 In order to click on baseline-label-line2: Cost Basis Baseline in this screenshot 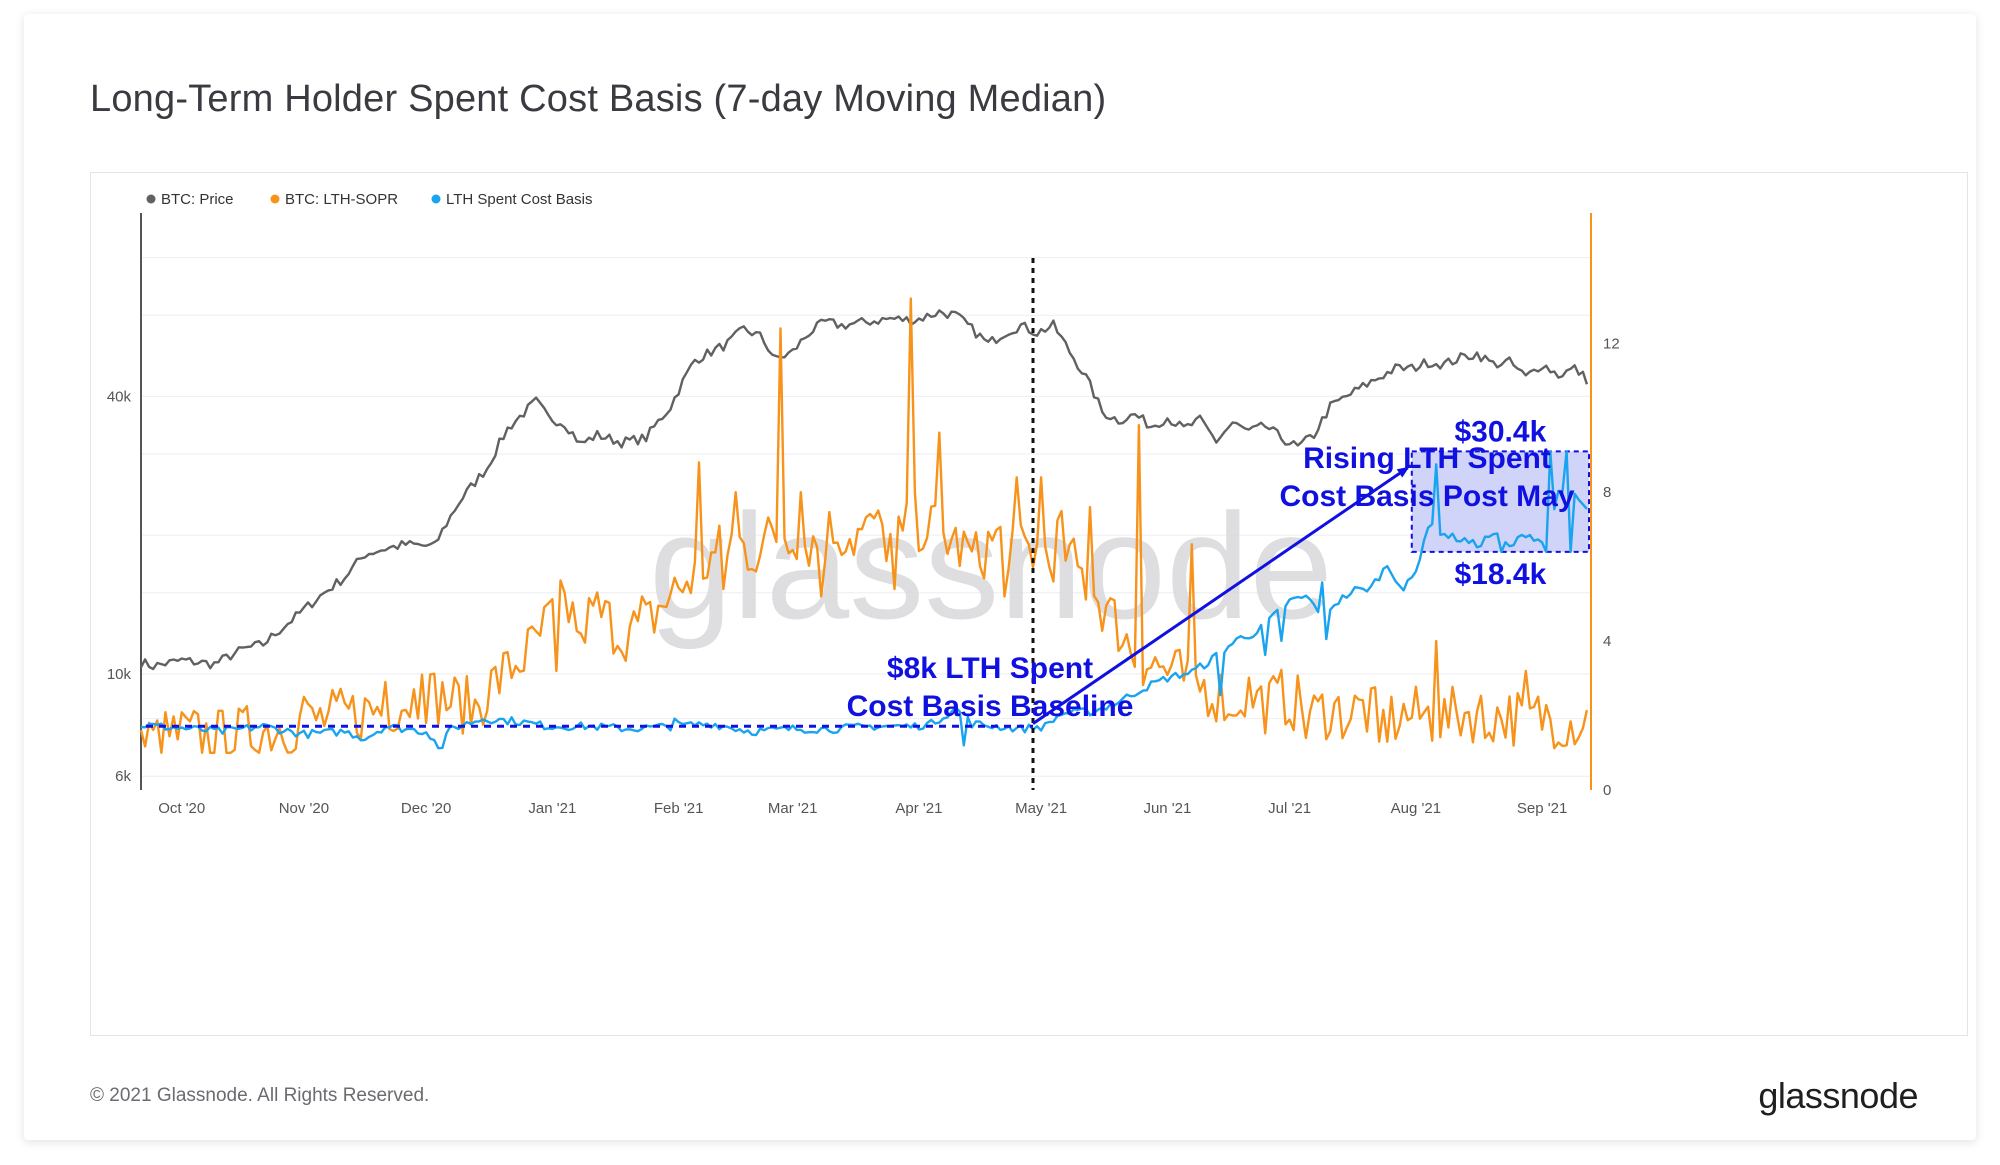, I will do `click(990, 706)`.